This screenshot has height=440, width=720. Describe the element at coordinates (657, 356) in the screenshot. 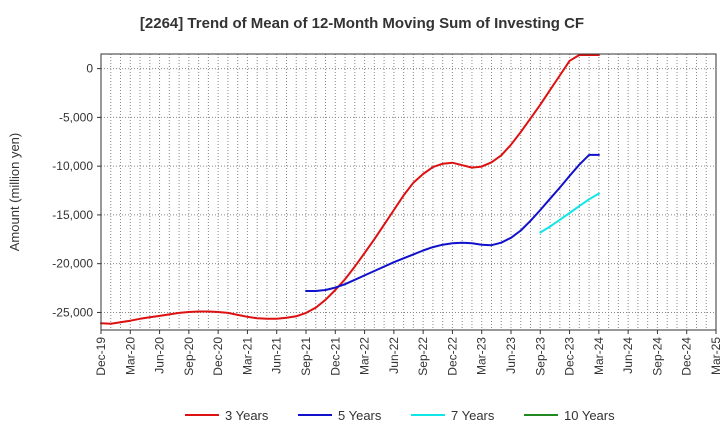

I see `x-tick-label: Sep-24` at that location.